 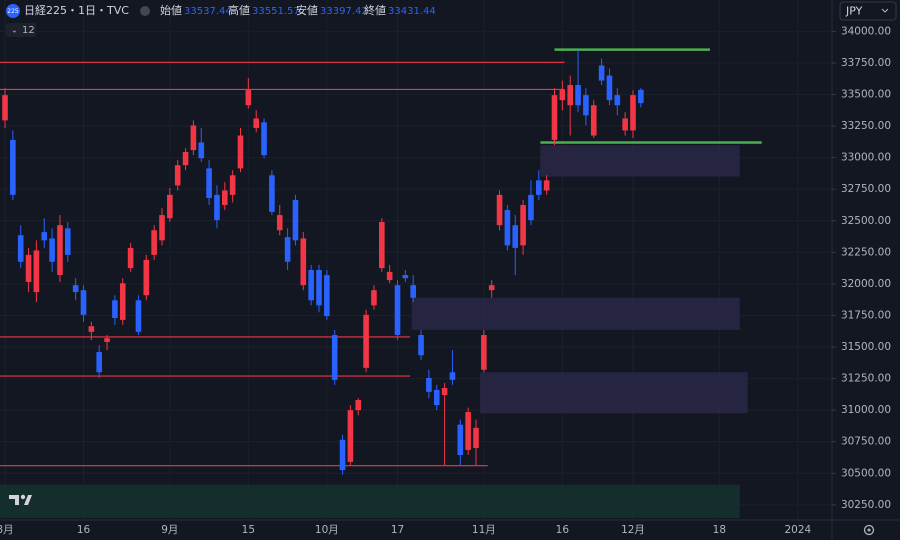 I want to click on settings-icon, so click(x=869, y=530).